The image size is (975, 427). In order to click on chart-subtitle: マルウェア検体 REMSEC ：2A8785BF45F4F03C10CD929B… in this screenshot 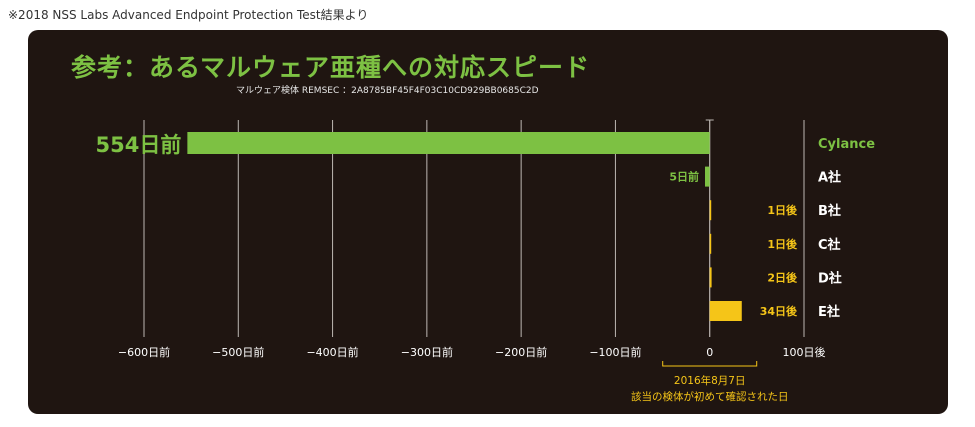, I will do `click(387, 91)`.